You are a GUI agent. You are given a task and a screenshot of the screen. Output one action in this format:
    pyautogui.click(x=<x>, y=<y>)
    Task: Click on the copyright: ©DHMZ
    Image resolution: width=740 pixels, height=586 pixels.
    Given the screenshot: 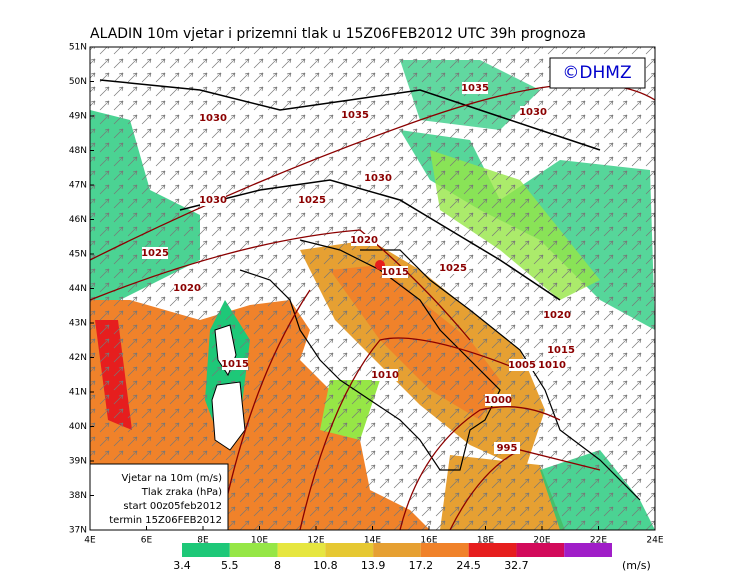 What is the action you would take?
    pyautogui.click(x=596, y=73)
    